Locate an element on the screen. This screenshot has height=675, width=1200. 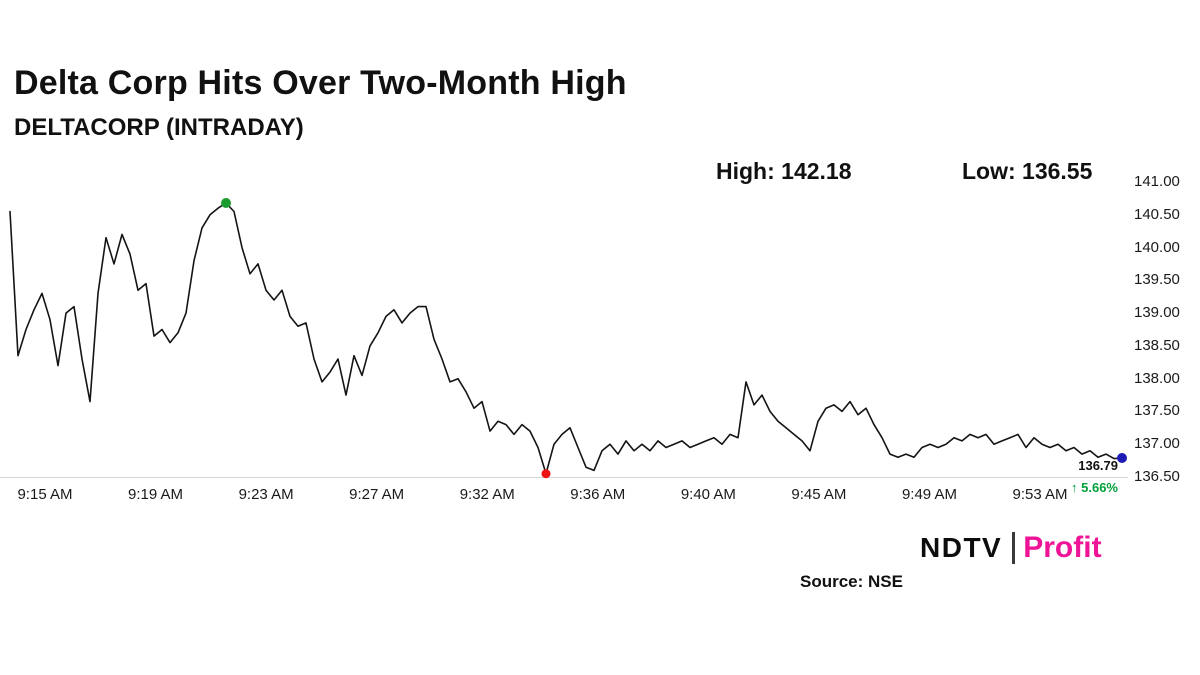
logo-ndtv-text: NDTV is located at coordinates (961, 547).